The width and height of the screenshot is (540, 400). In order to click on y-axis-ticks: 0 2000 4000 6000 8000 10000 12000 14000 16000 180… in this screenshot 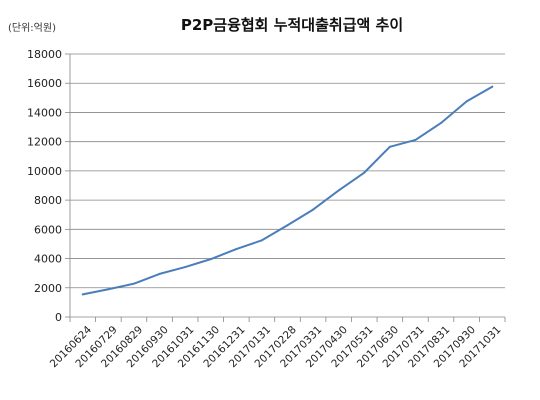, I will do `click(44, 186)`.